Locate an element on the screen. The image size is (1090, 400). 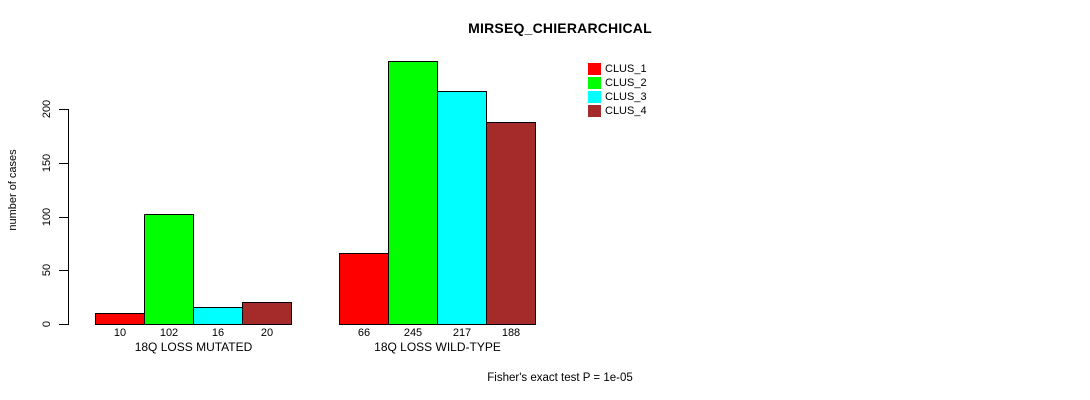
legend-item-clus3: CLUS_3 is located at coordinates (617, 97).